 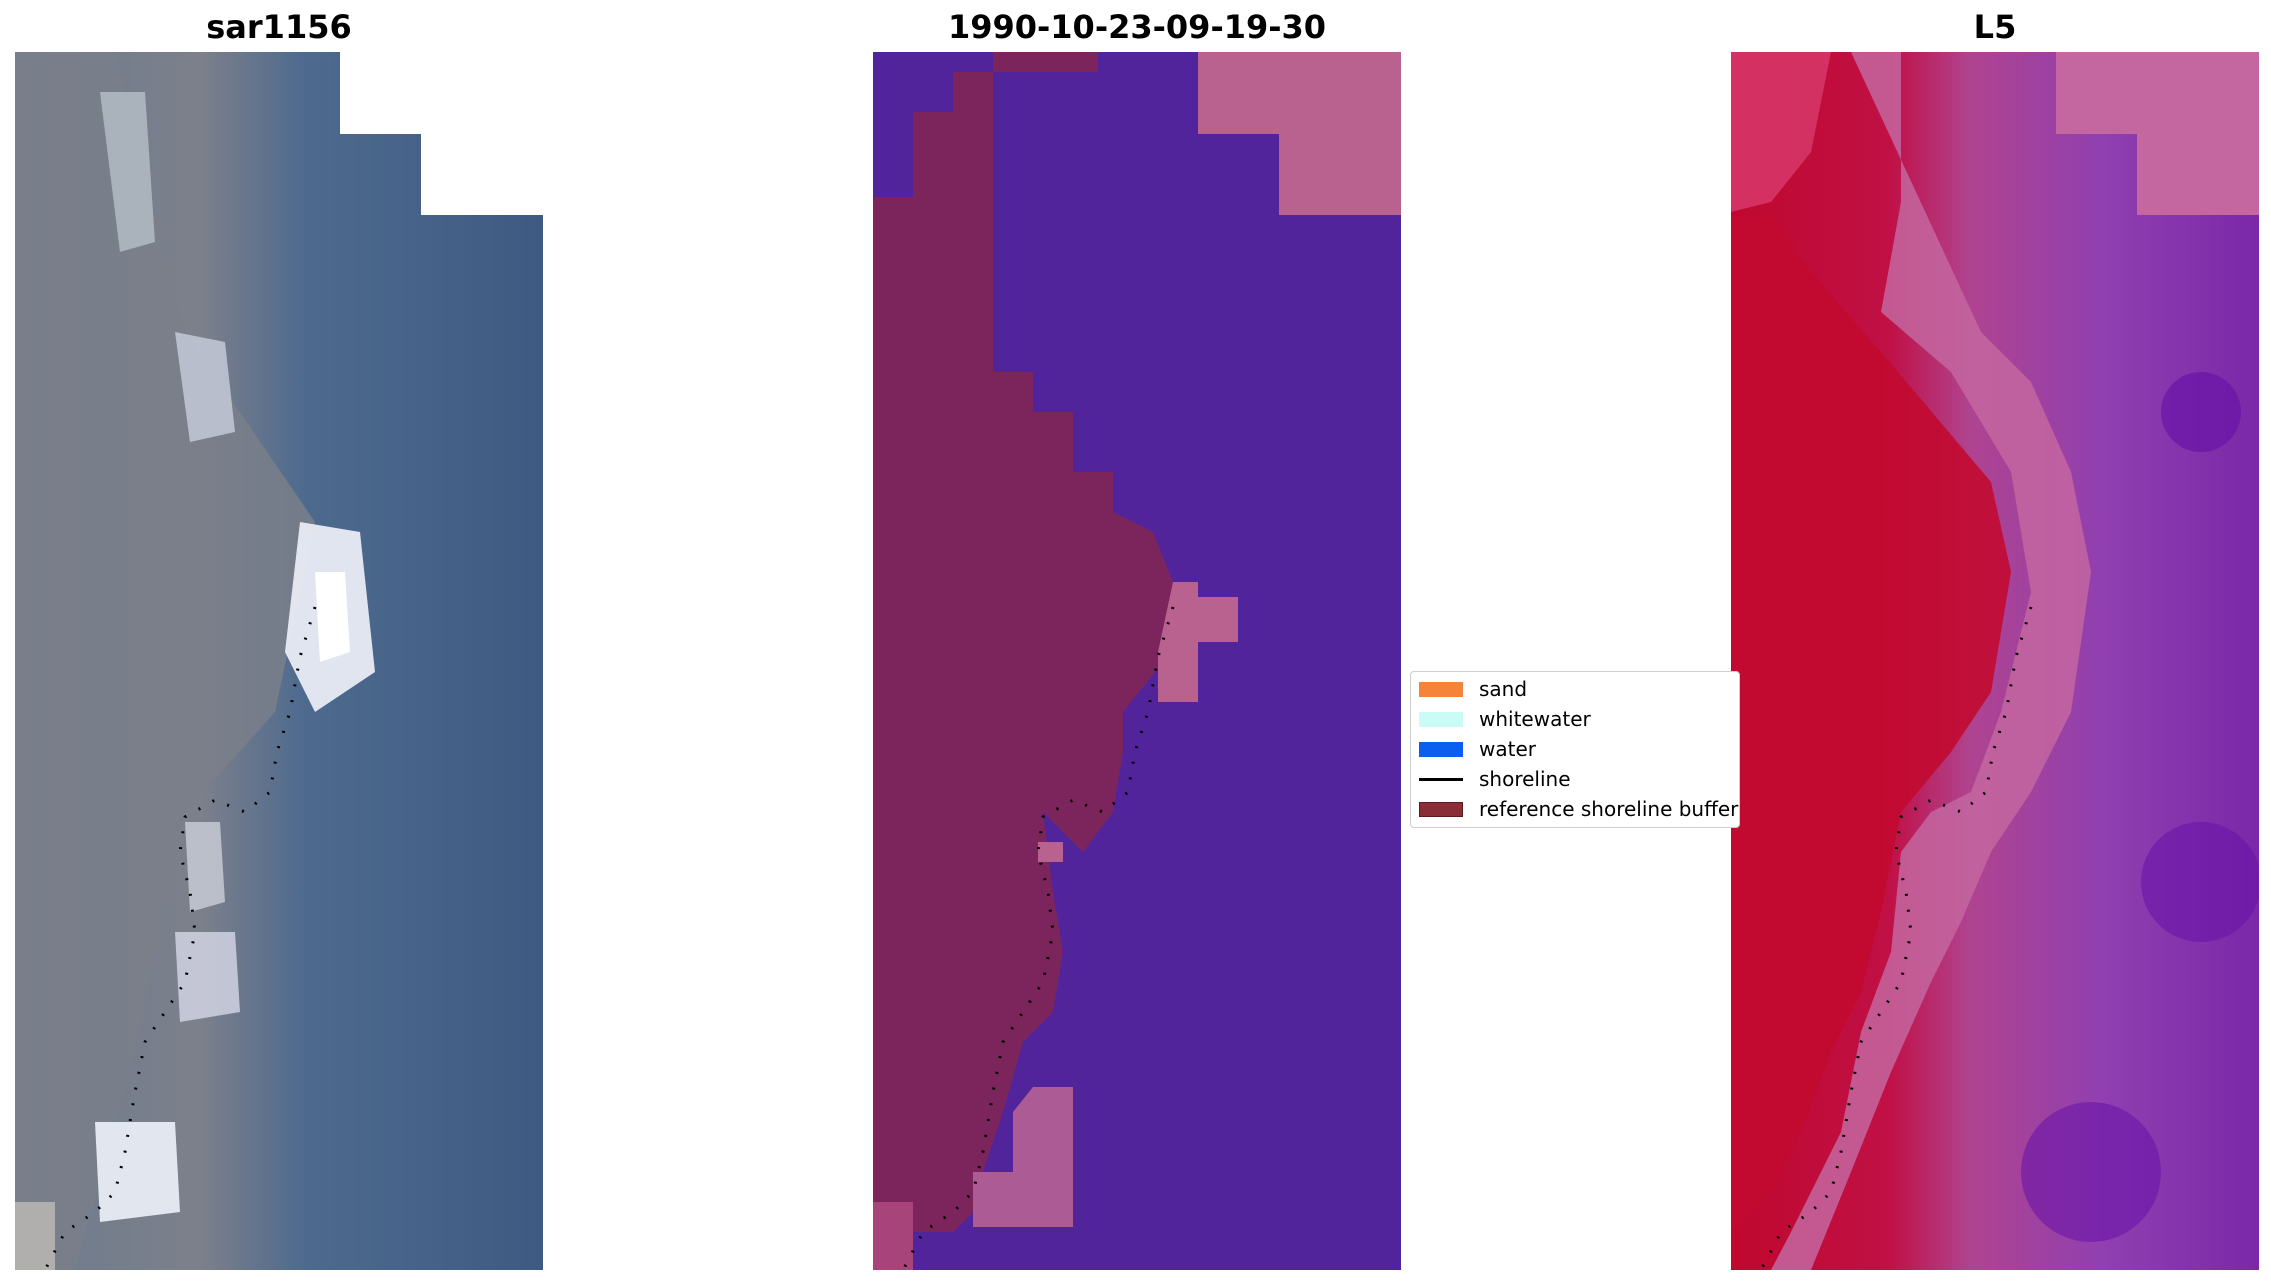 I want to click on whitewater-swatch, so click(x=1441, y=719).